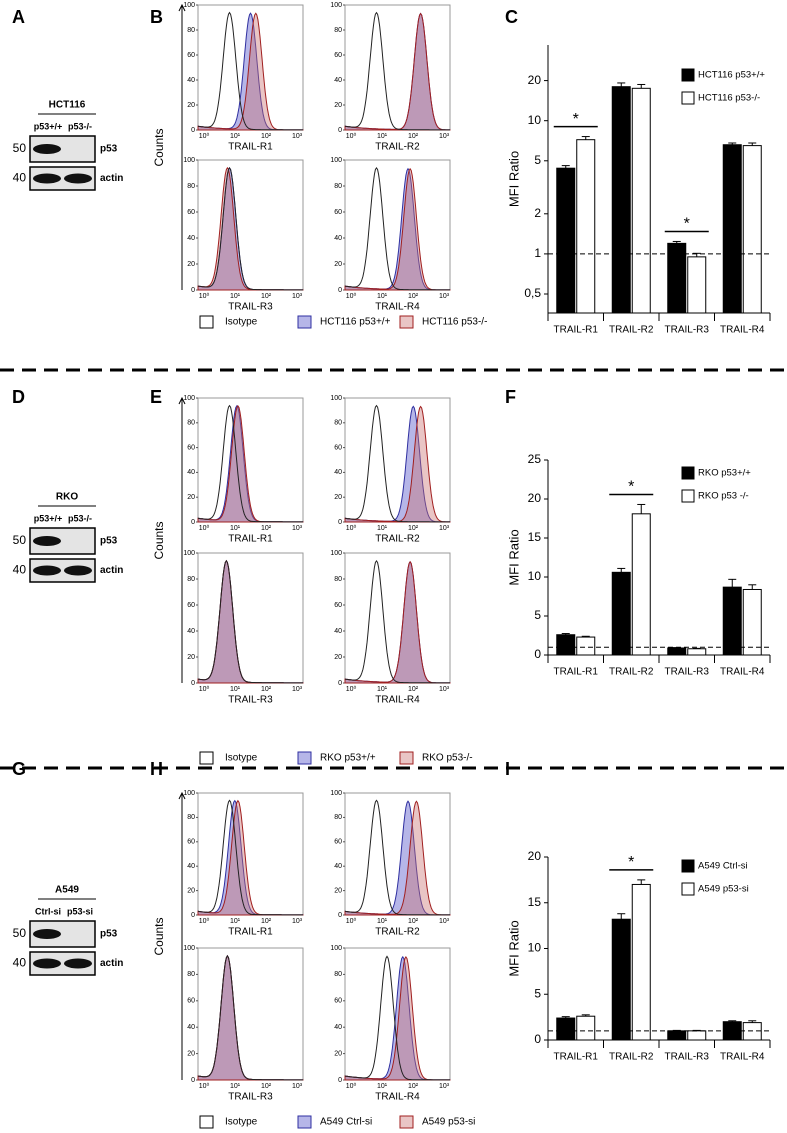 This screenshot has height=1133, width=787. What do you see at coordinates (241, 322) in the screenshot?
I see `hist-legend-label: Isotype` at bounding box center [241, 322].